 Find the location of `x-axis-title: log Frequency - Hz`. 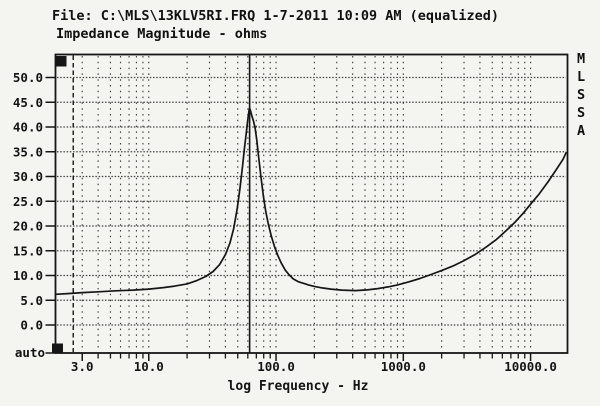

x-axis-title: log Frequency - Hz is located at coordinates (298, 386).